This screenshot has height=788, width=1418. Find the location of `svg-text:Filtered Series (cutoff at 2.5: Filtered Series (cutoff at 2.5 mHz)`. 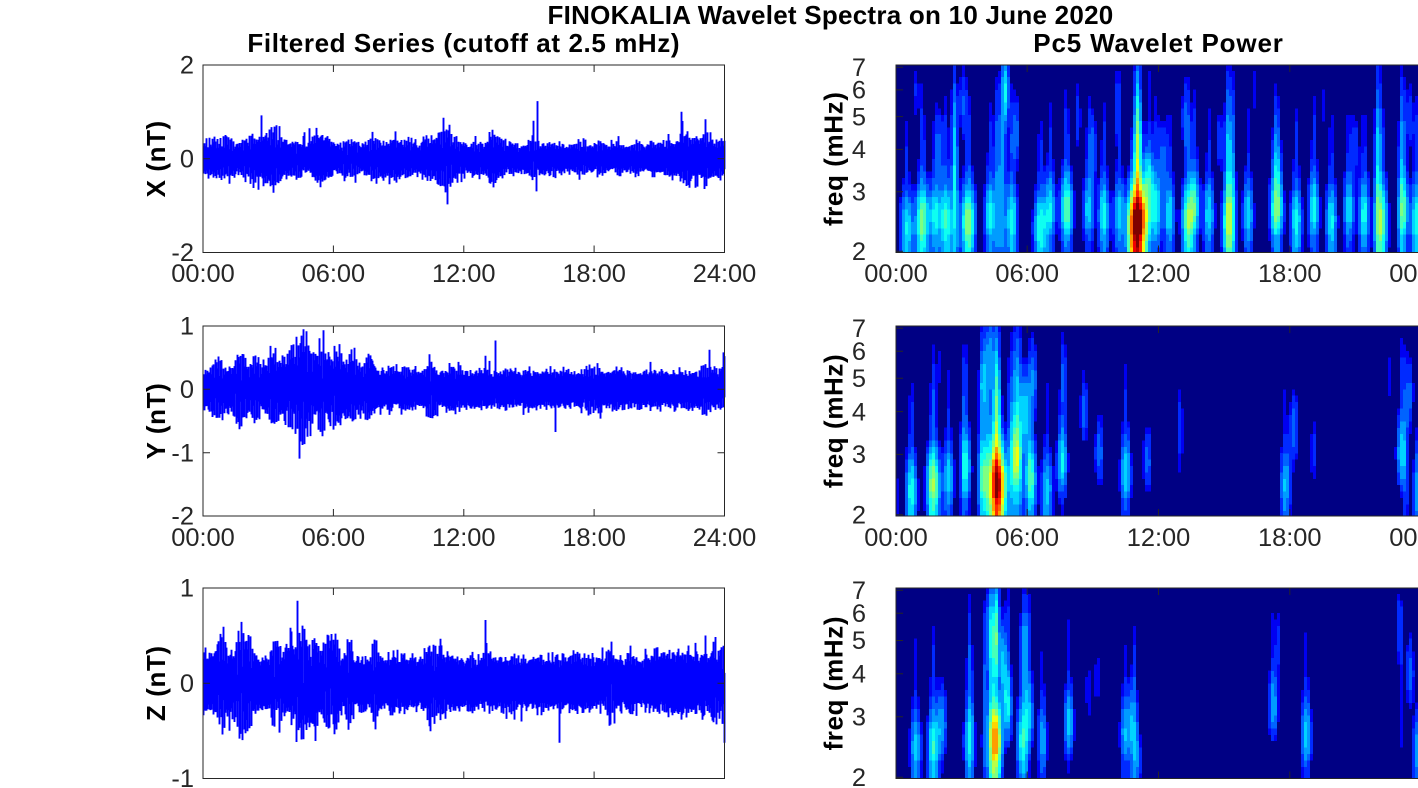

svg-text:Filtered Series (cutoff at 2.5: Filtered Series (cutoff at 2.5 mHz) is located at coordinates (463, 43).